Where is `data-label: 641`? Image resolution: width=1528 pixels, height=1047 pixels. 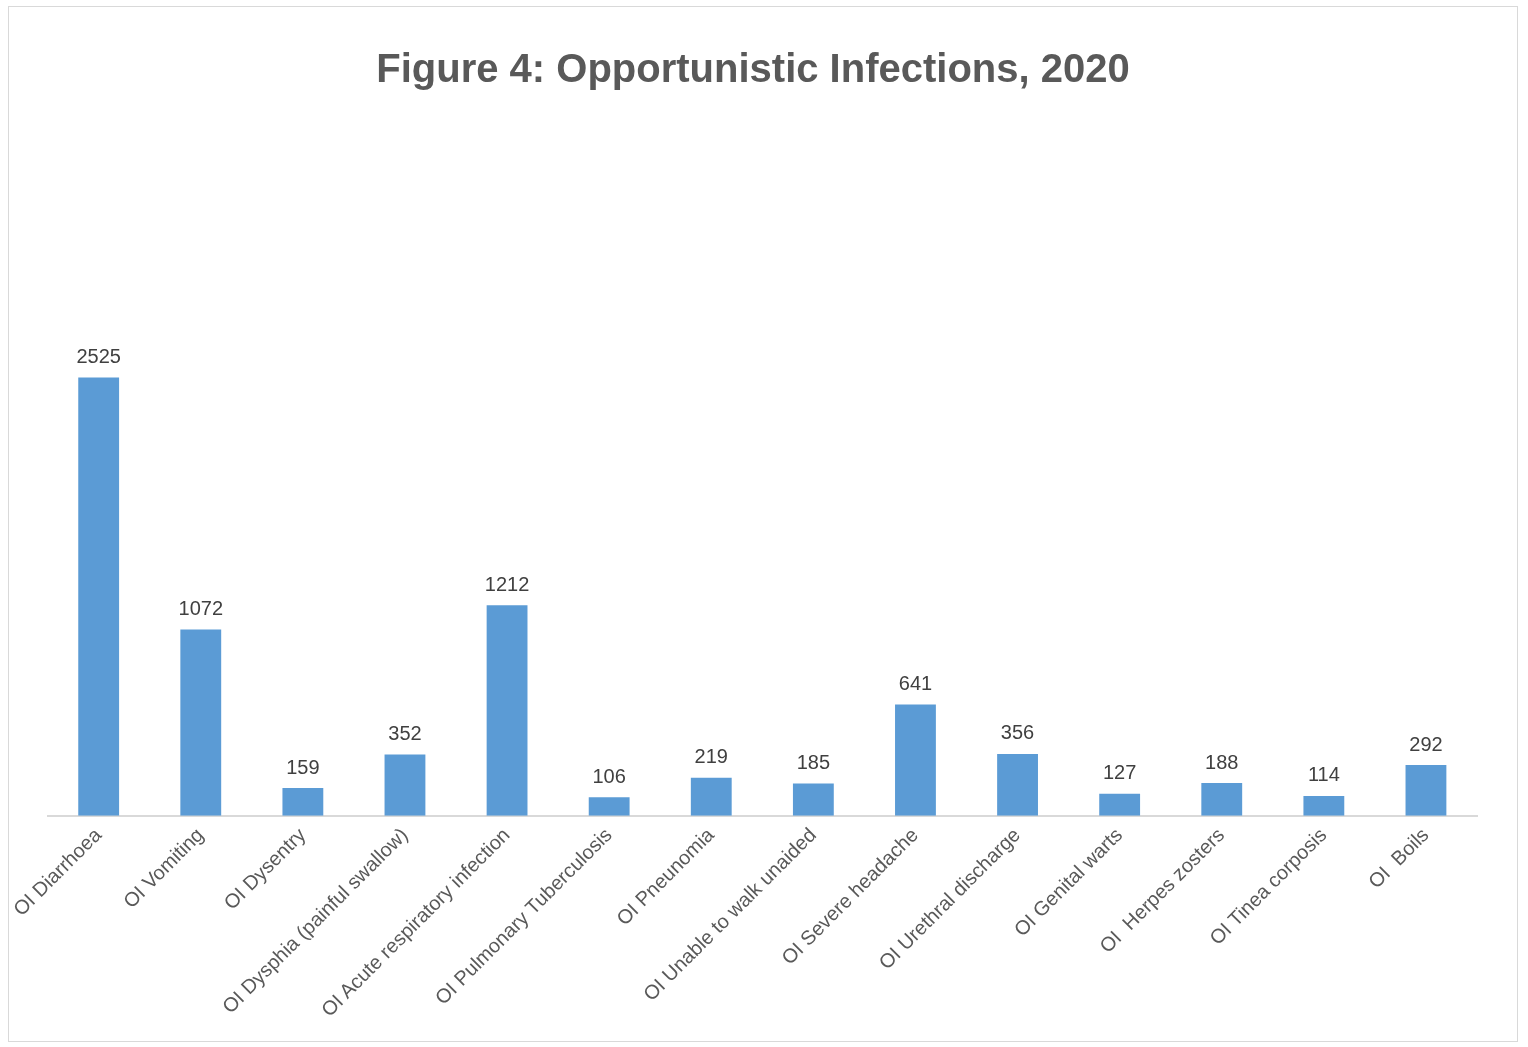
data-label: 641 is located at coordinates (915, 682).